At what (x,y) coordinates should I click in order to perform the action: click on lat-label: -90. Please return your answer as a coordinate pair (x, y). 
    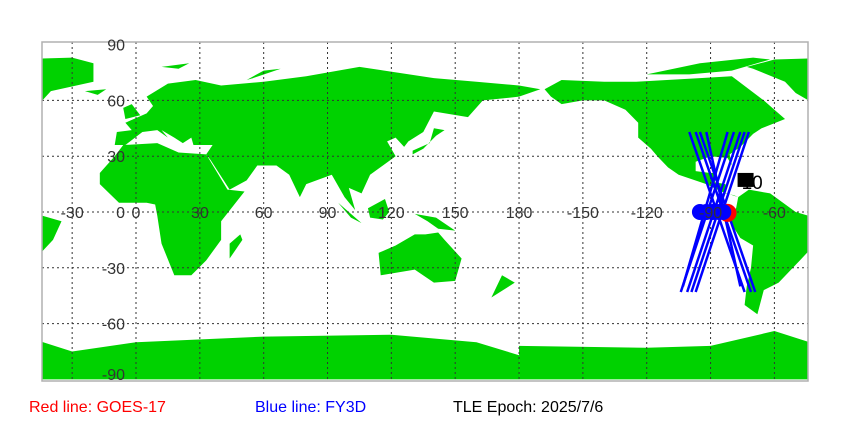
    Looking at the image, I should click on (113, 375).